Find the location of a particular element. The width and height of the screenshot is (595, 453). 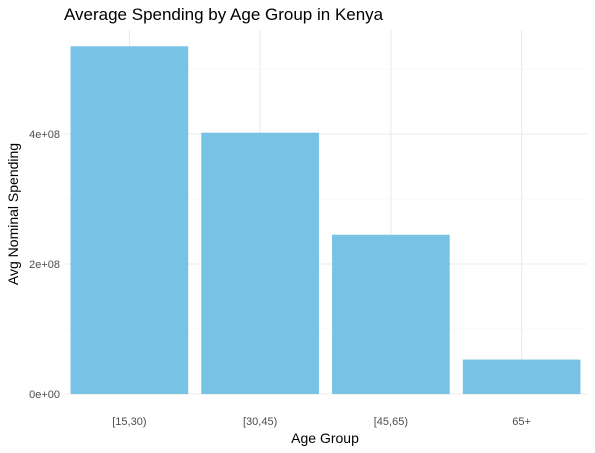

y-tick-label: 4e+08 is located at coordinates (44, 135).